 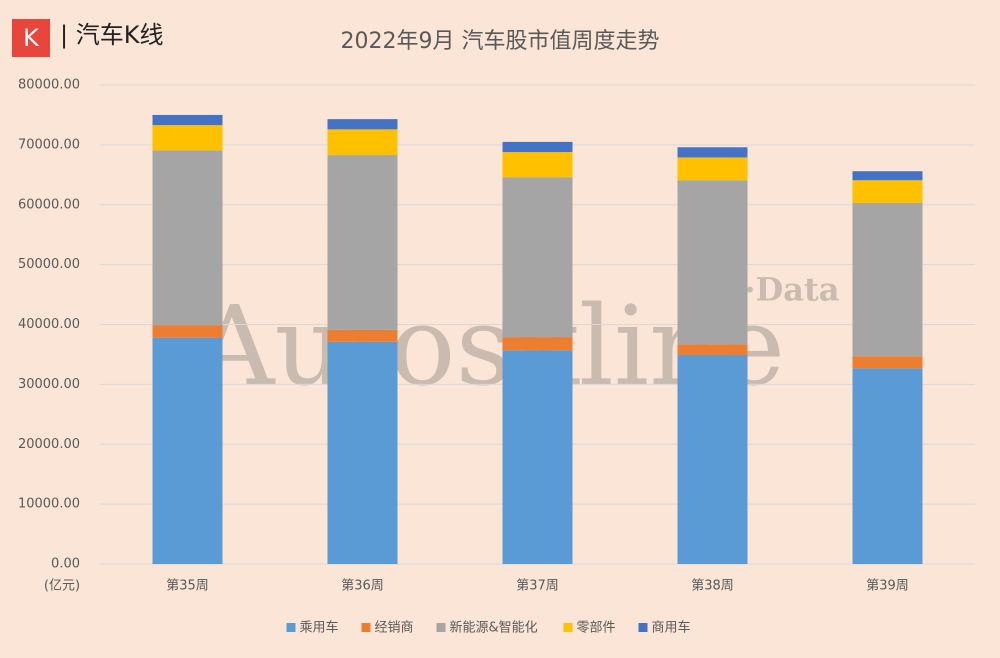 I want to click on legend-label: 商用车, so click(x=671, y=628).